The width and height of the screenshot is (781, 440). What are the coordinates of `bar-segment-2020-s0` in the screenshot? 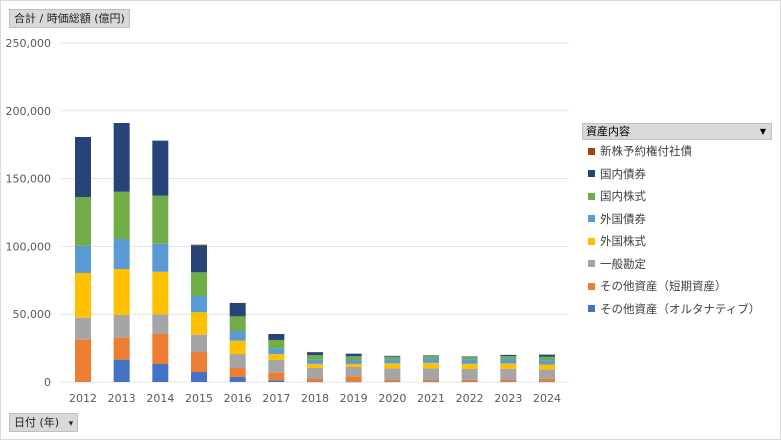 It's located at (392, 382).